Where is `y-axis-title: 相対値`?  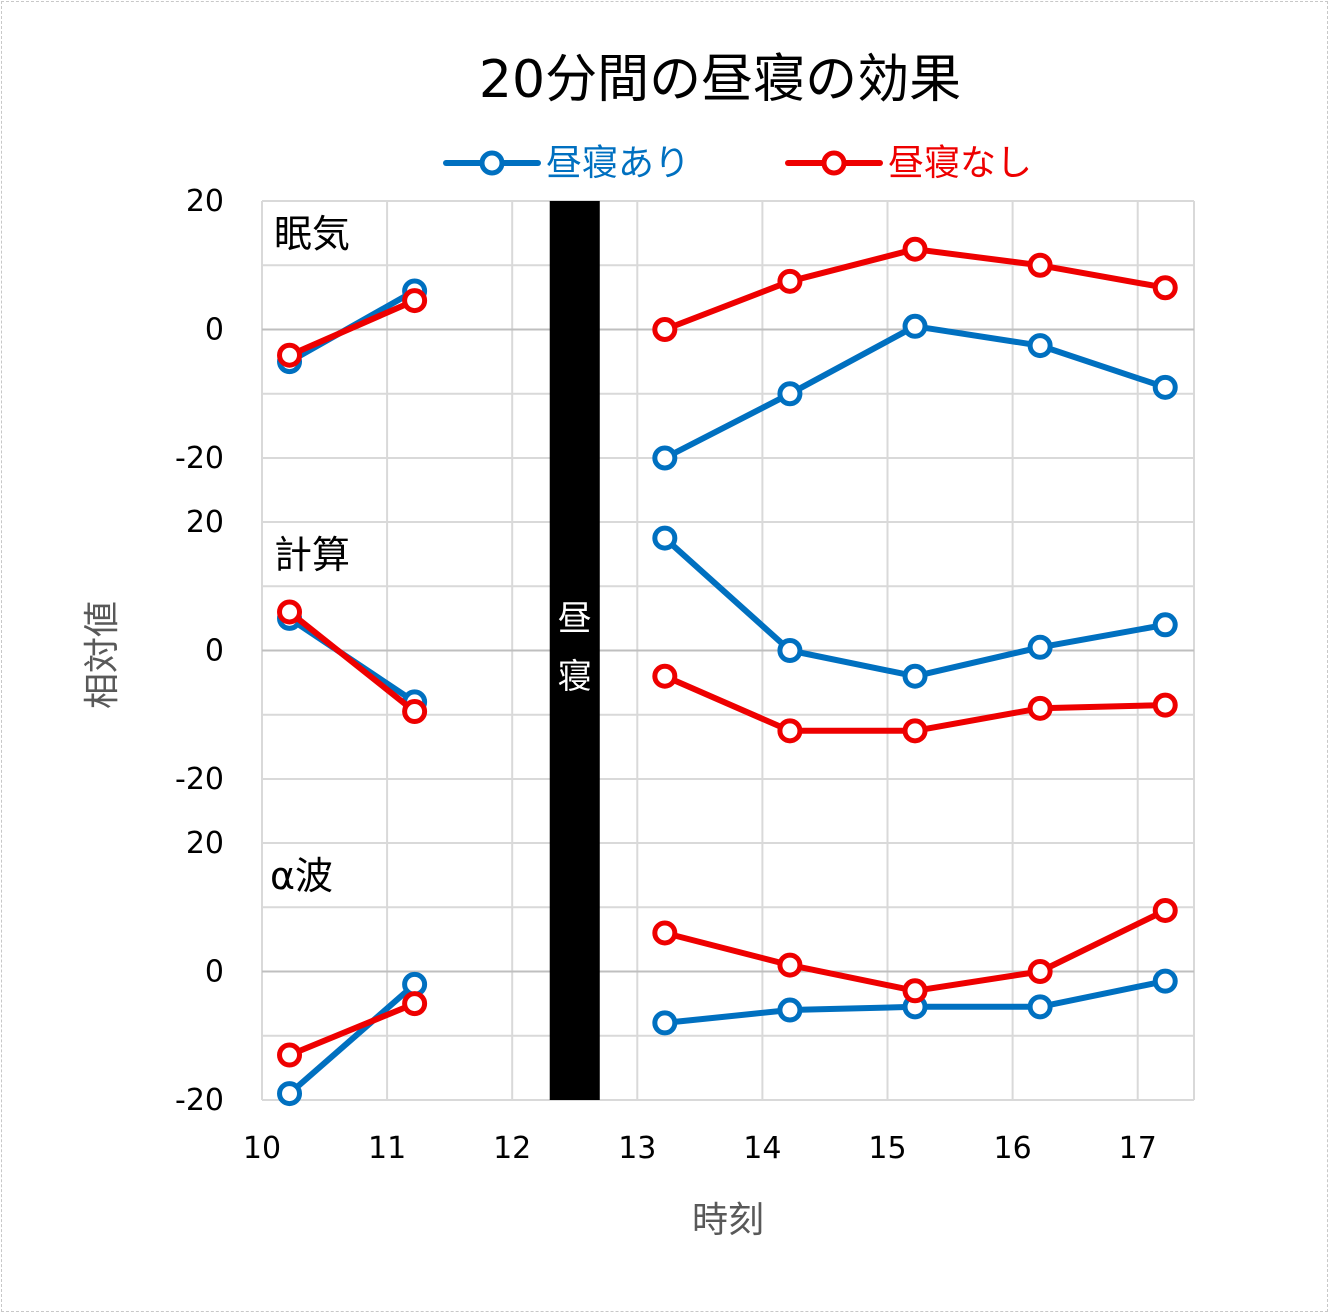 y-axis-title: 相対値 is located at coordinates (102, 655).